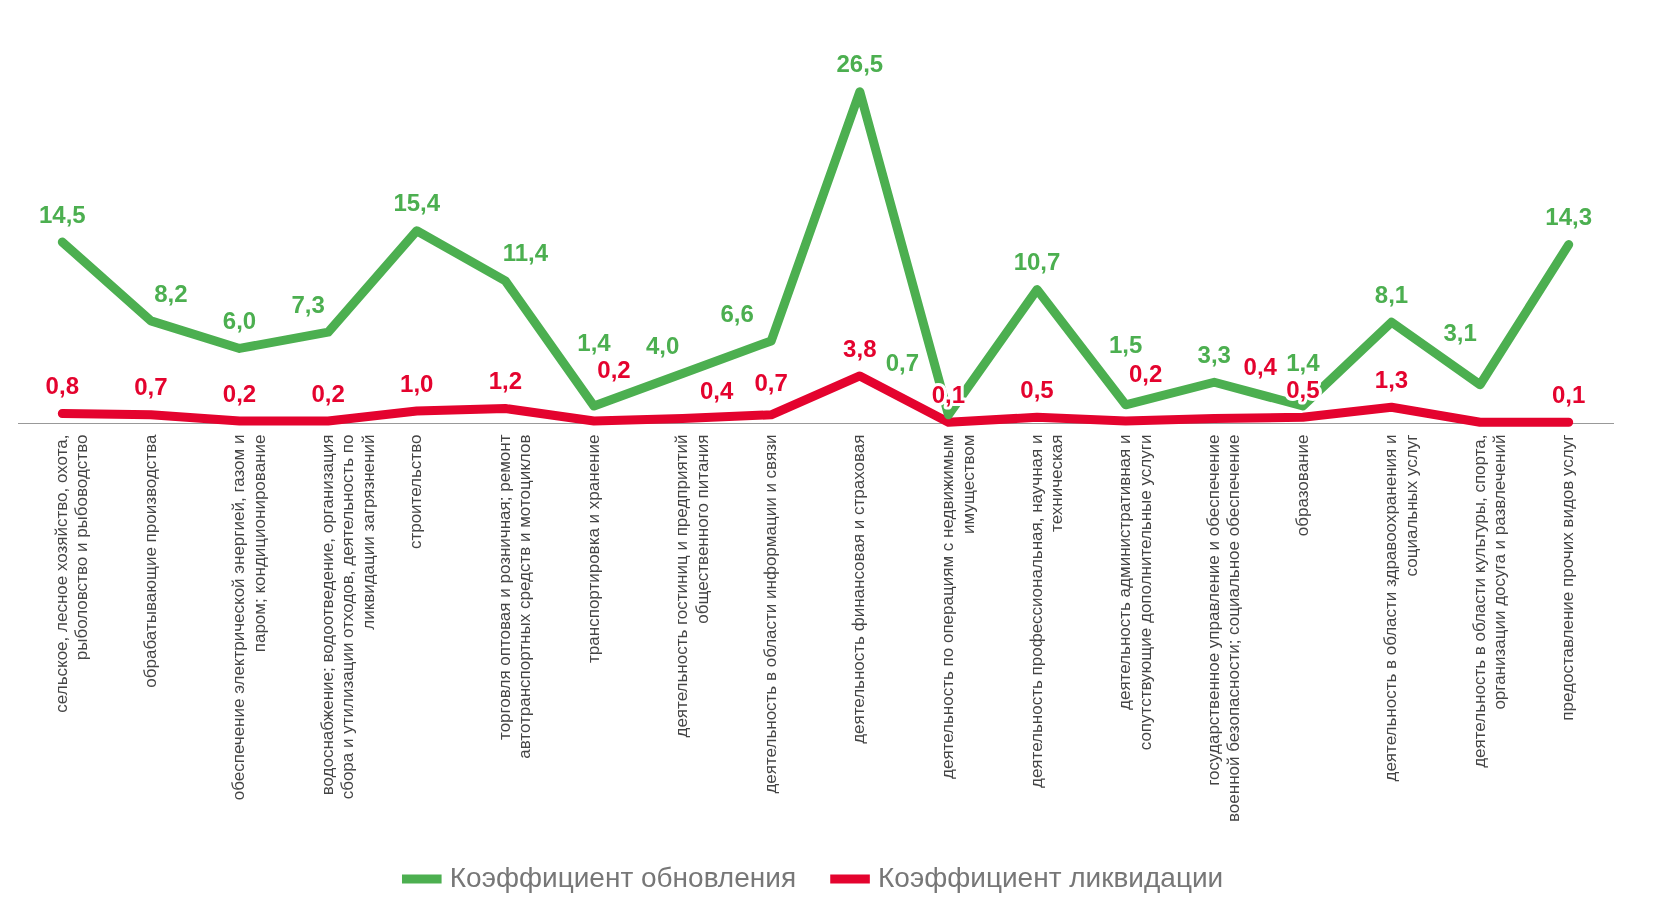  What do you see at coordinates (417, 203) in the screenshot?
I see `data-label: 15,4` at bounding box center [417, 203].